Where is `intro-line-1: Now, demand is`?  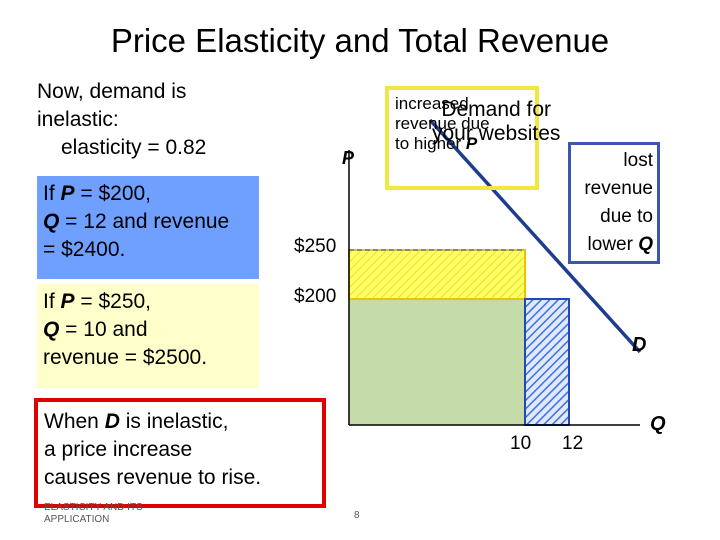 intro-line-1: Now, demand is is located at coordinates (112, 91).